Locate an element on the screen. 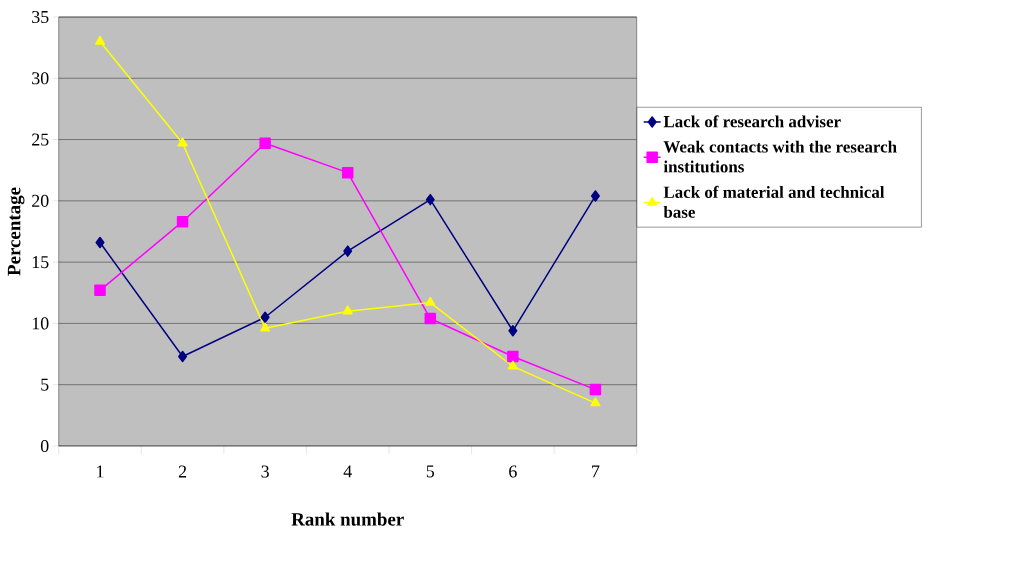 This screenshot has width=1010, height=561. y-tick-label: 10 is located at coordinates (40, 323).